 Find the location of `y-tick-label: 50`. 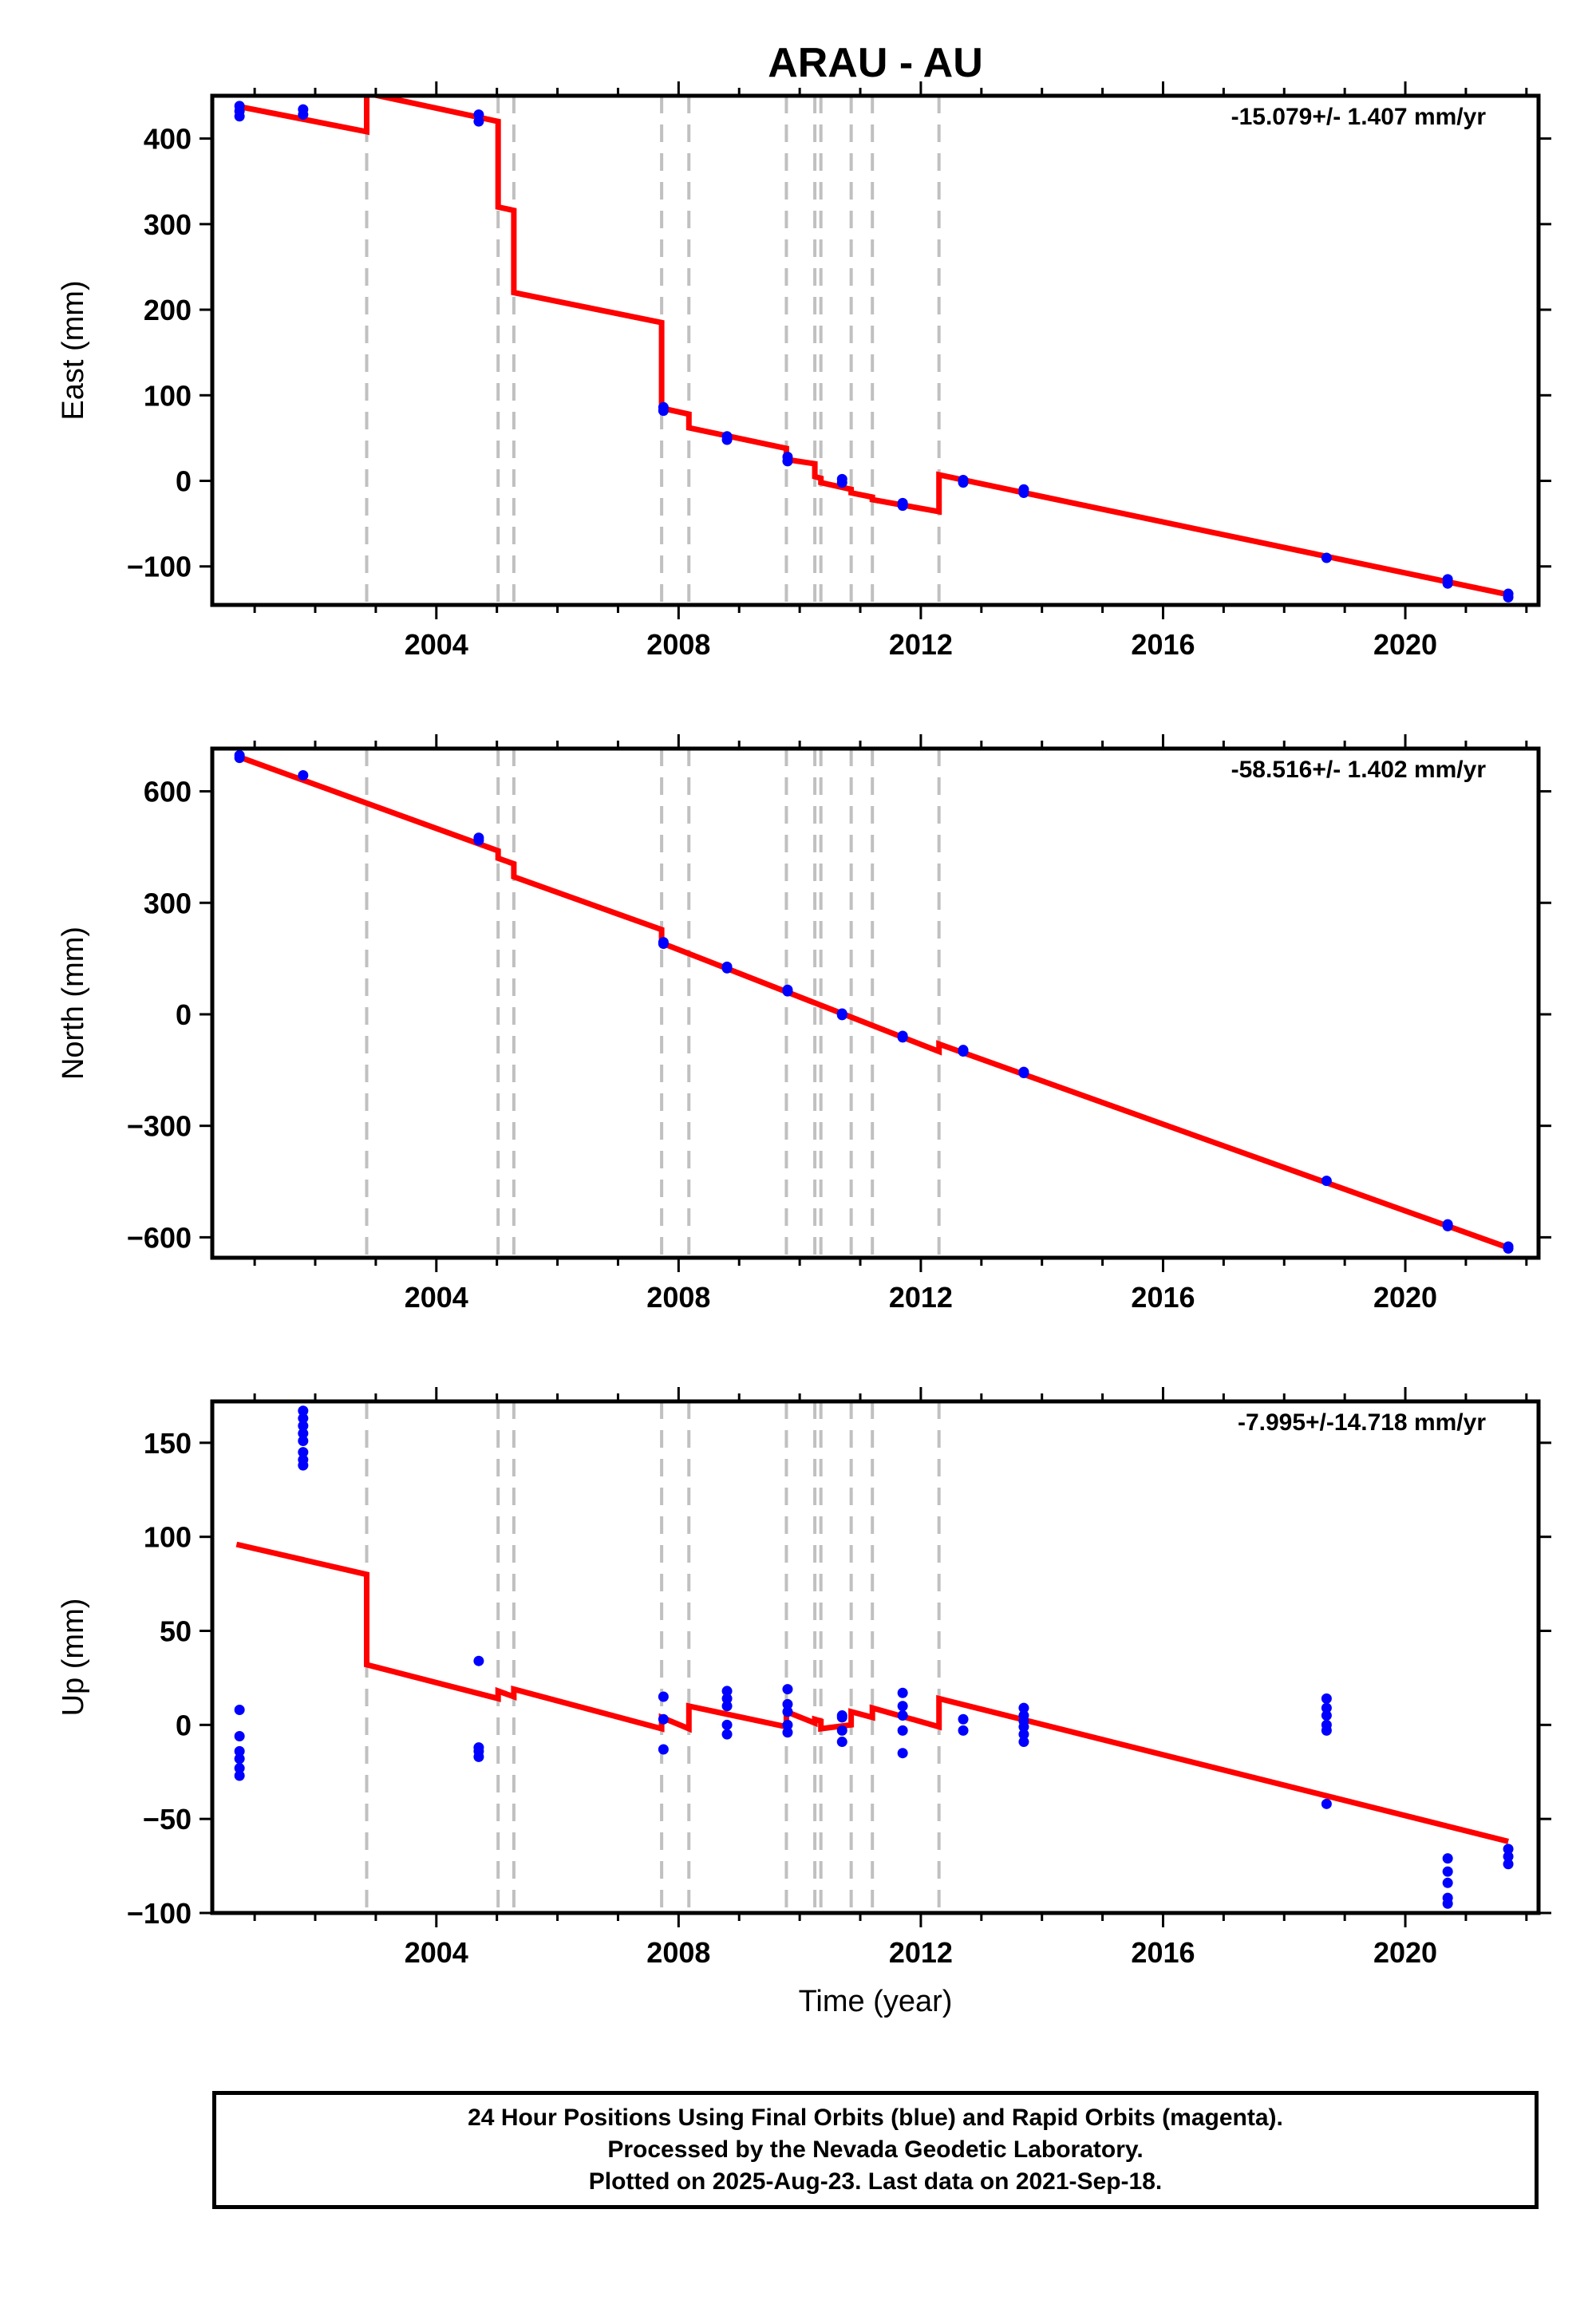

y-tick-label: 50 is located at coordinates (176, 1631).